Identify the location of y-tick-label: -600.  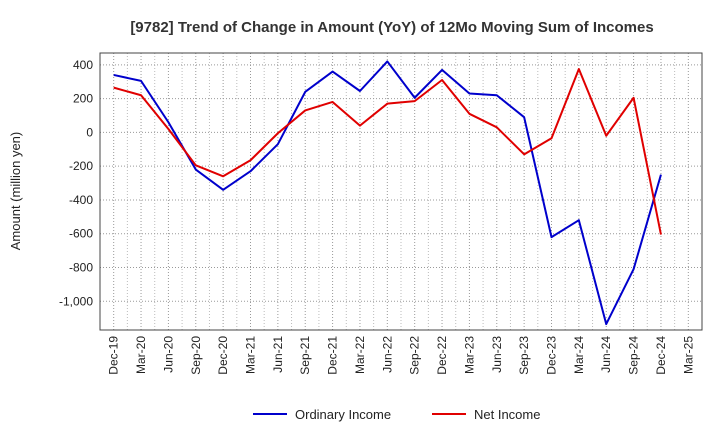
(81, 234).